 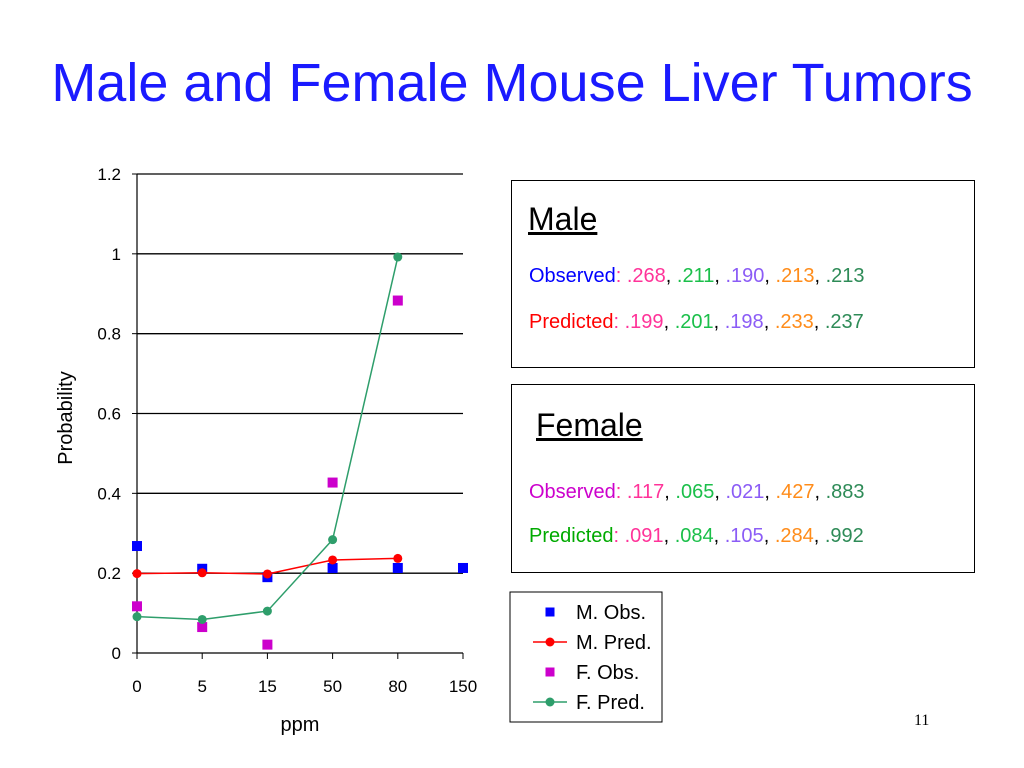 I want to click on x-tick-label: 15, so click(x=267, y=686).